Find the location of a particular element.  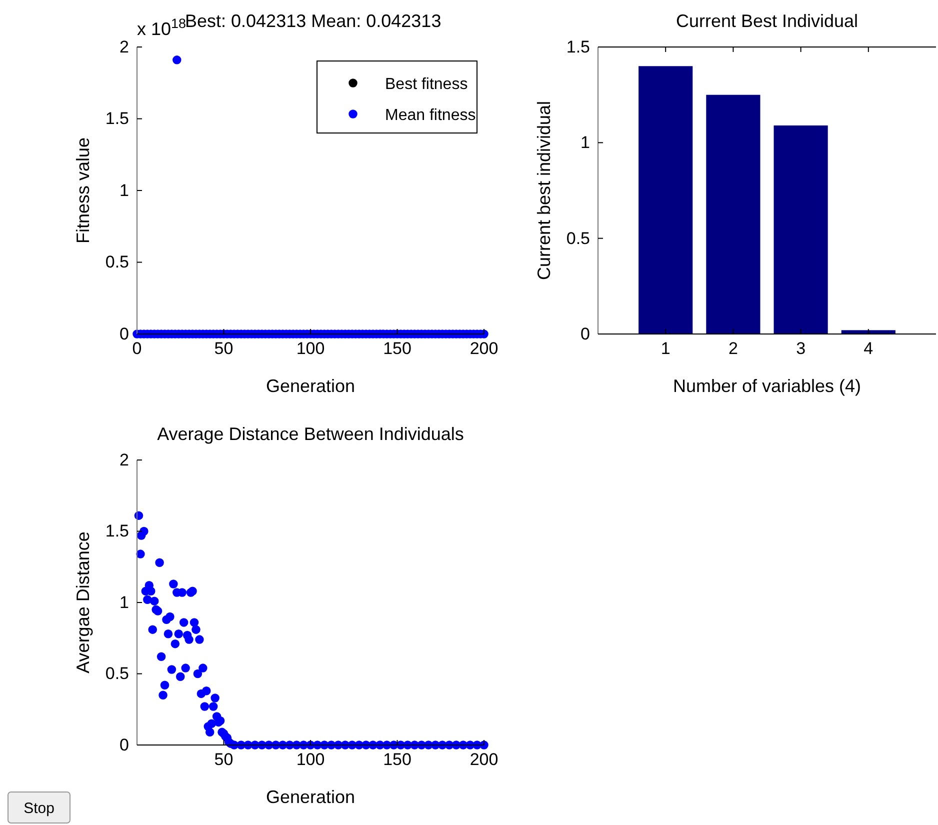

y-axis-title: Avergae Distance is located at coordinates (83, 603).